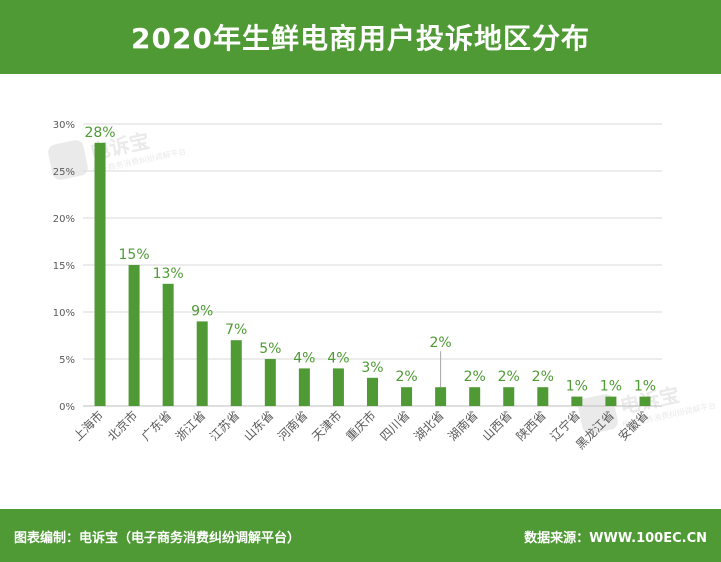  What do you see at coordinates (360, 535) in the screenshot?
I see `footer-banner: 图表编制：电诉宝（电子商务消费纠纷调解平台） 数据来源：WWW.100EC.CN` at bounding box center [360, 535].